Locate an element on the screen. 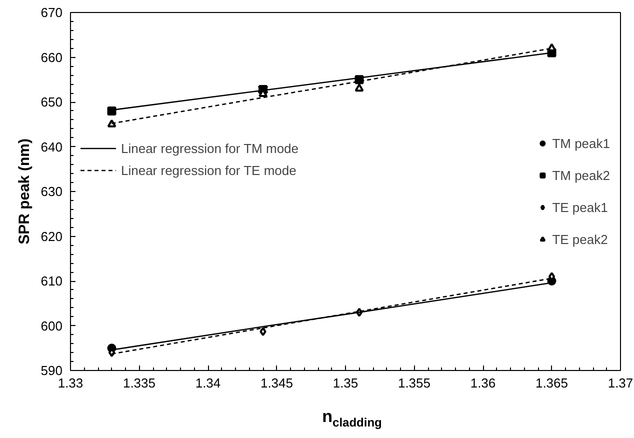 The image size is (634, 438). y-tick-label: 590 is located at coordinates (51, 370).